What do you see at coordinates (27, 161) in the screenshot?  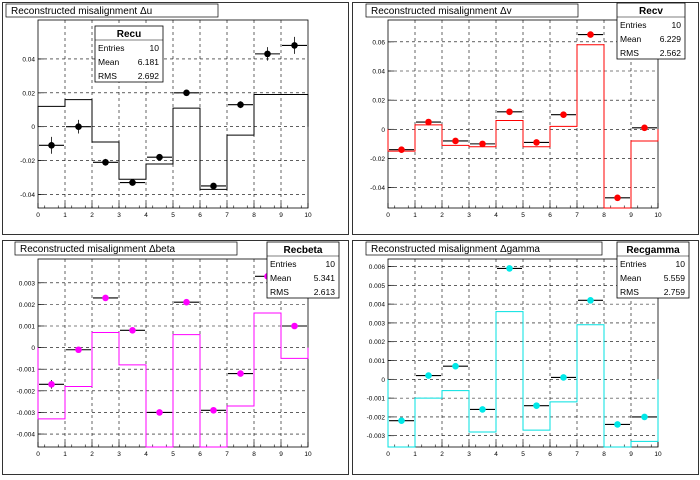 I see `y-tick-label: -0.02` at bounding box center [27, 161].